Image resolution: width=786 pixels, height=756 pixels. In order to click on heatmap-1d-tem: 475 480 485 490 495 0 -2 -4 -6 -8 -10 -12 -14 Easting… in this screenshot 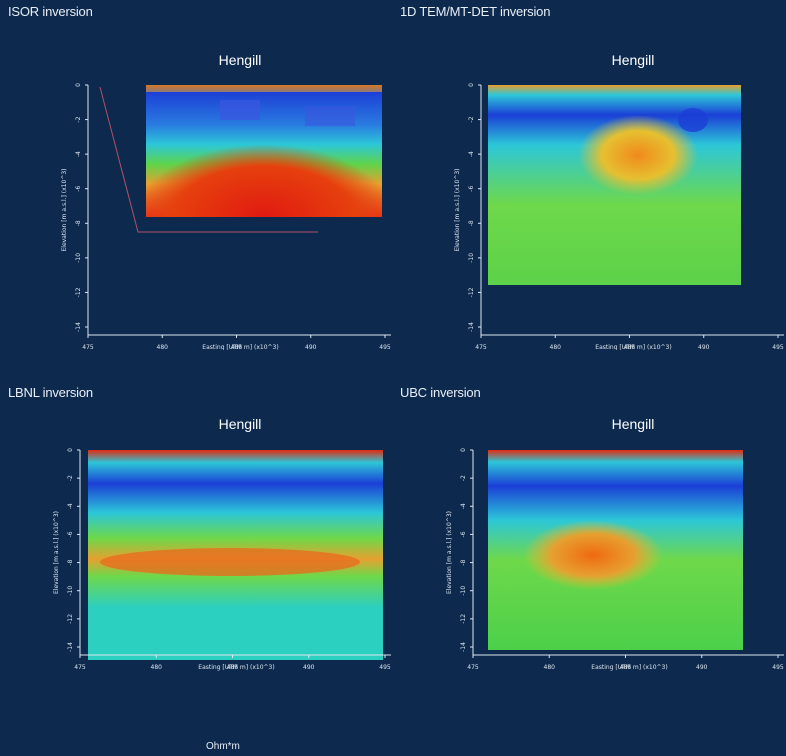, I will do `click(619, 217)`.